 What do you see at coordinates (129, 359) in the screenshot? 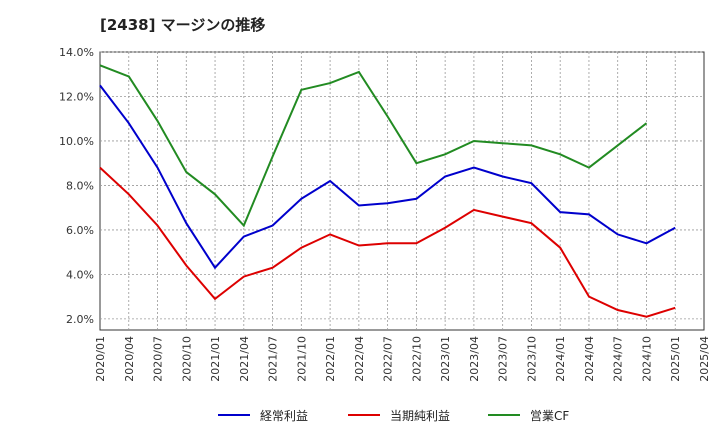
I see `x-tick-label: 2020/04` at bounding box center [129, 359].